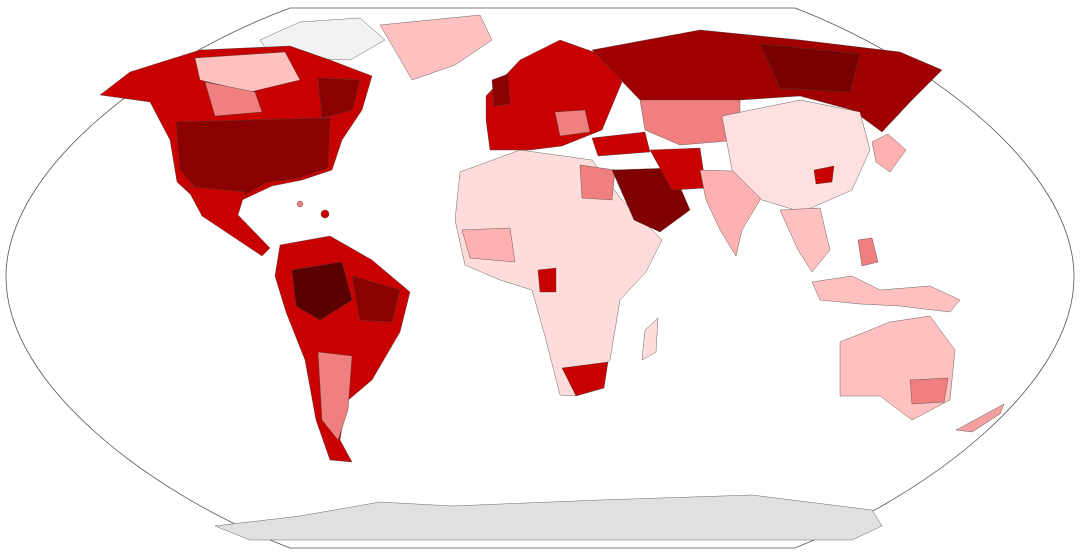  What do you see at coordinates (889, 153) in the screenshot?
I see `korea-japan` at bounding box center [889, 153].